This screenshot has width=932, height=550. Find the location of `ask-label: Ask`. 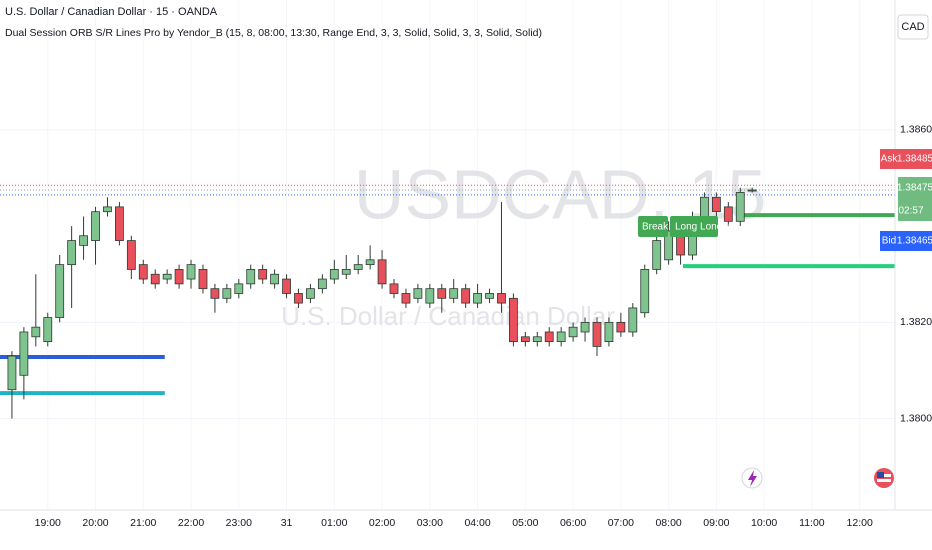

ask-label: Ask is located at coordinates (890, 159).